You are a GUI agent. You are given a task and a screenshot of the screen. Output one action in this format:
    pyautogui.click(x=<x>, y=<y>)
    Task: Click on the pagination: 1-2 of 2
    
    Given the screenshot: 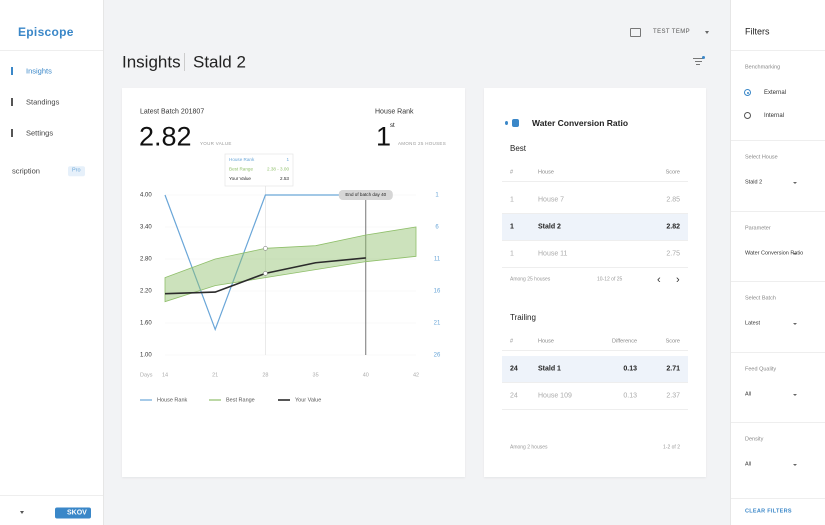 What is the action you would take?
    pyautogui.click(x=671, y=447)
    